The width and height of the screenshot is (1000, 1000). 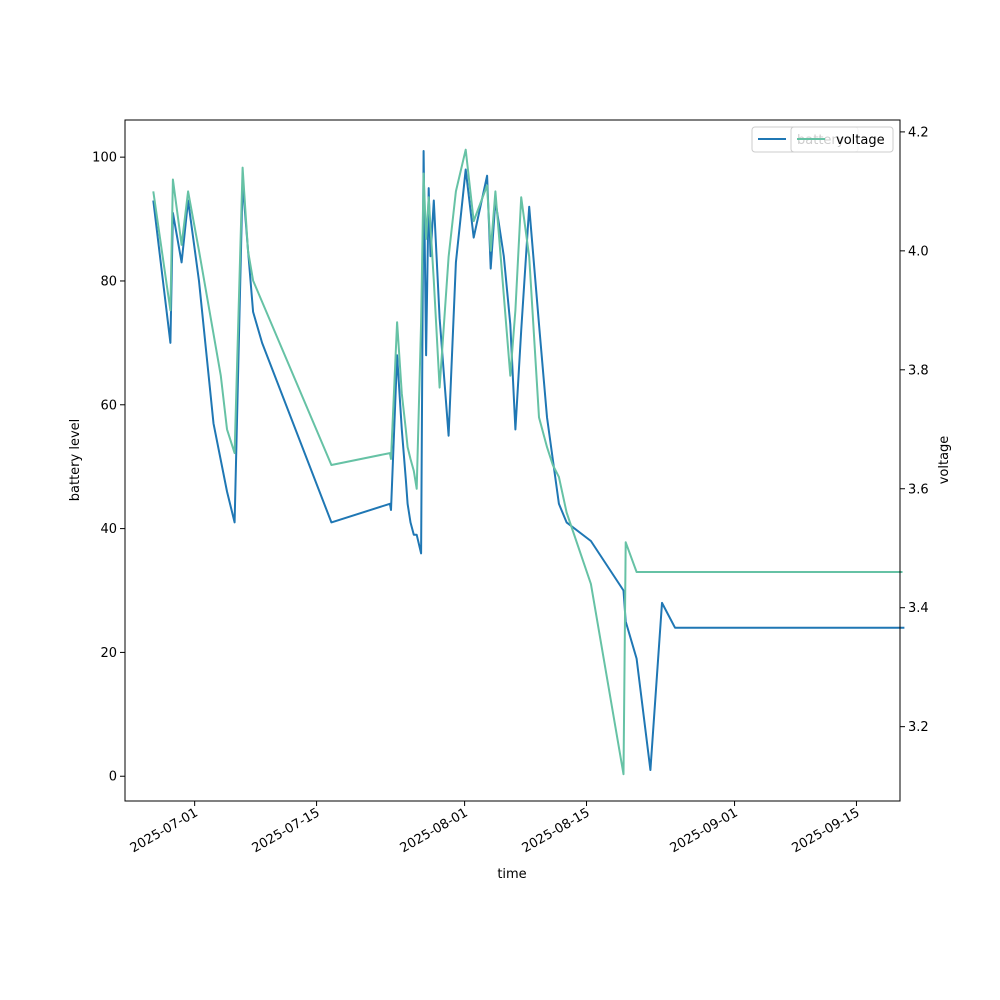 I want to click on y-tick-label: 40, so click(x=108, y=529).